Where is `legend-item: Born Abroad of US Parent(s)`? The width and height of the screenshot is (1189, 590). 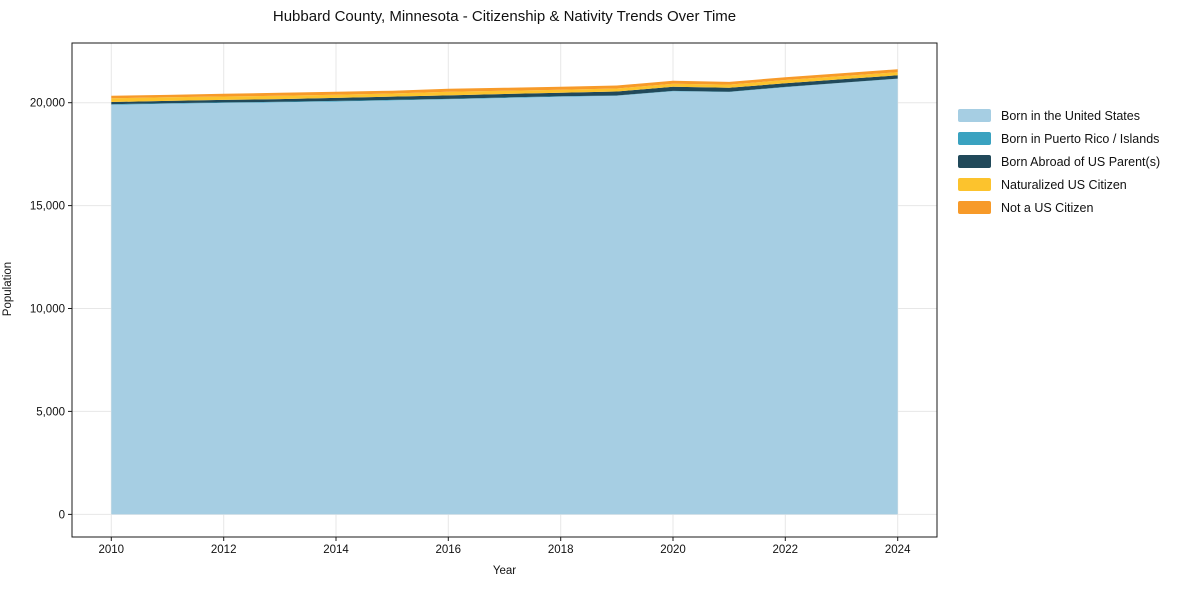
legend-item: Born Abroad of US Parent(s) is located at coordinates (1059, 161).